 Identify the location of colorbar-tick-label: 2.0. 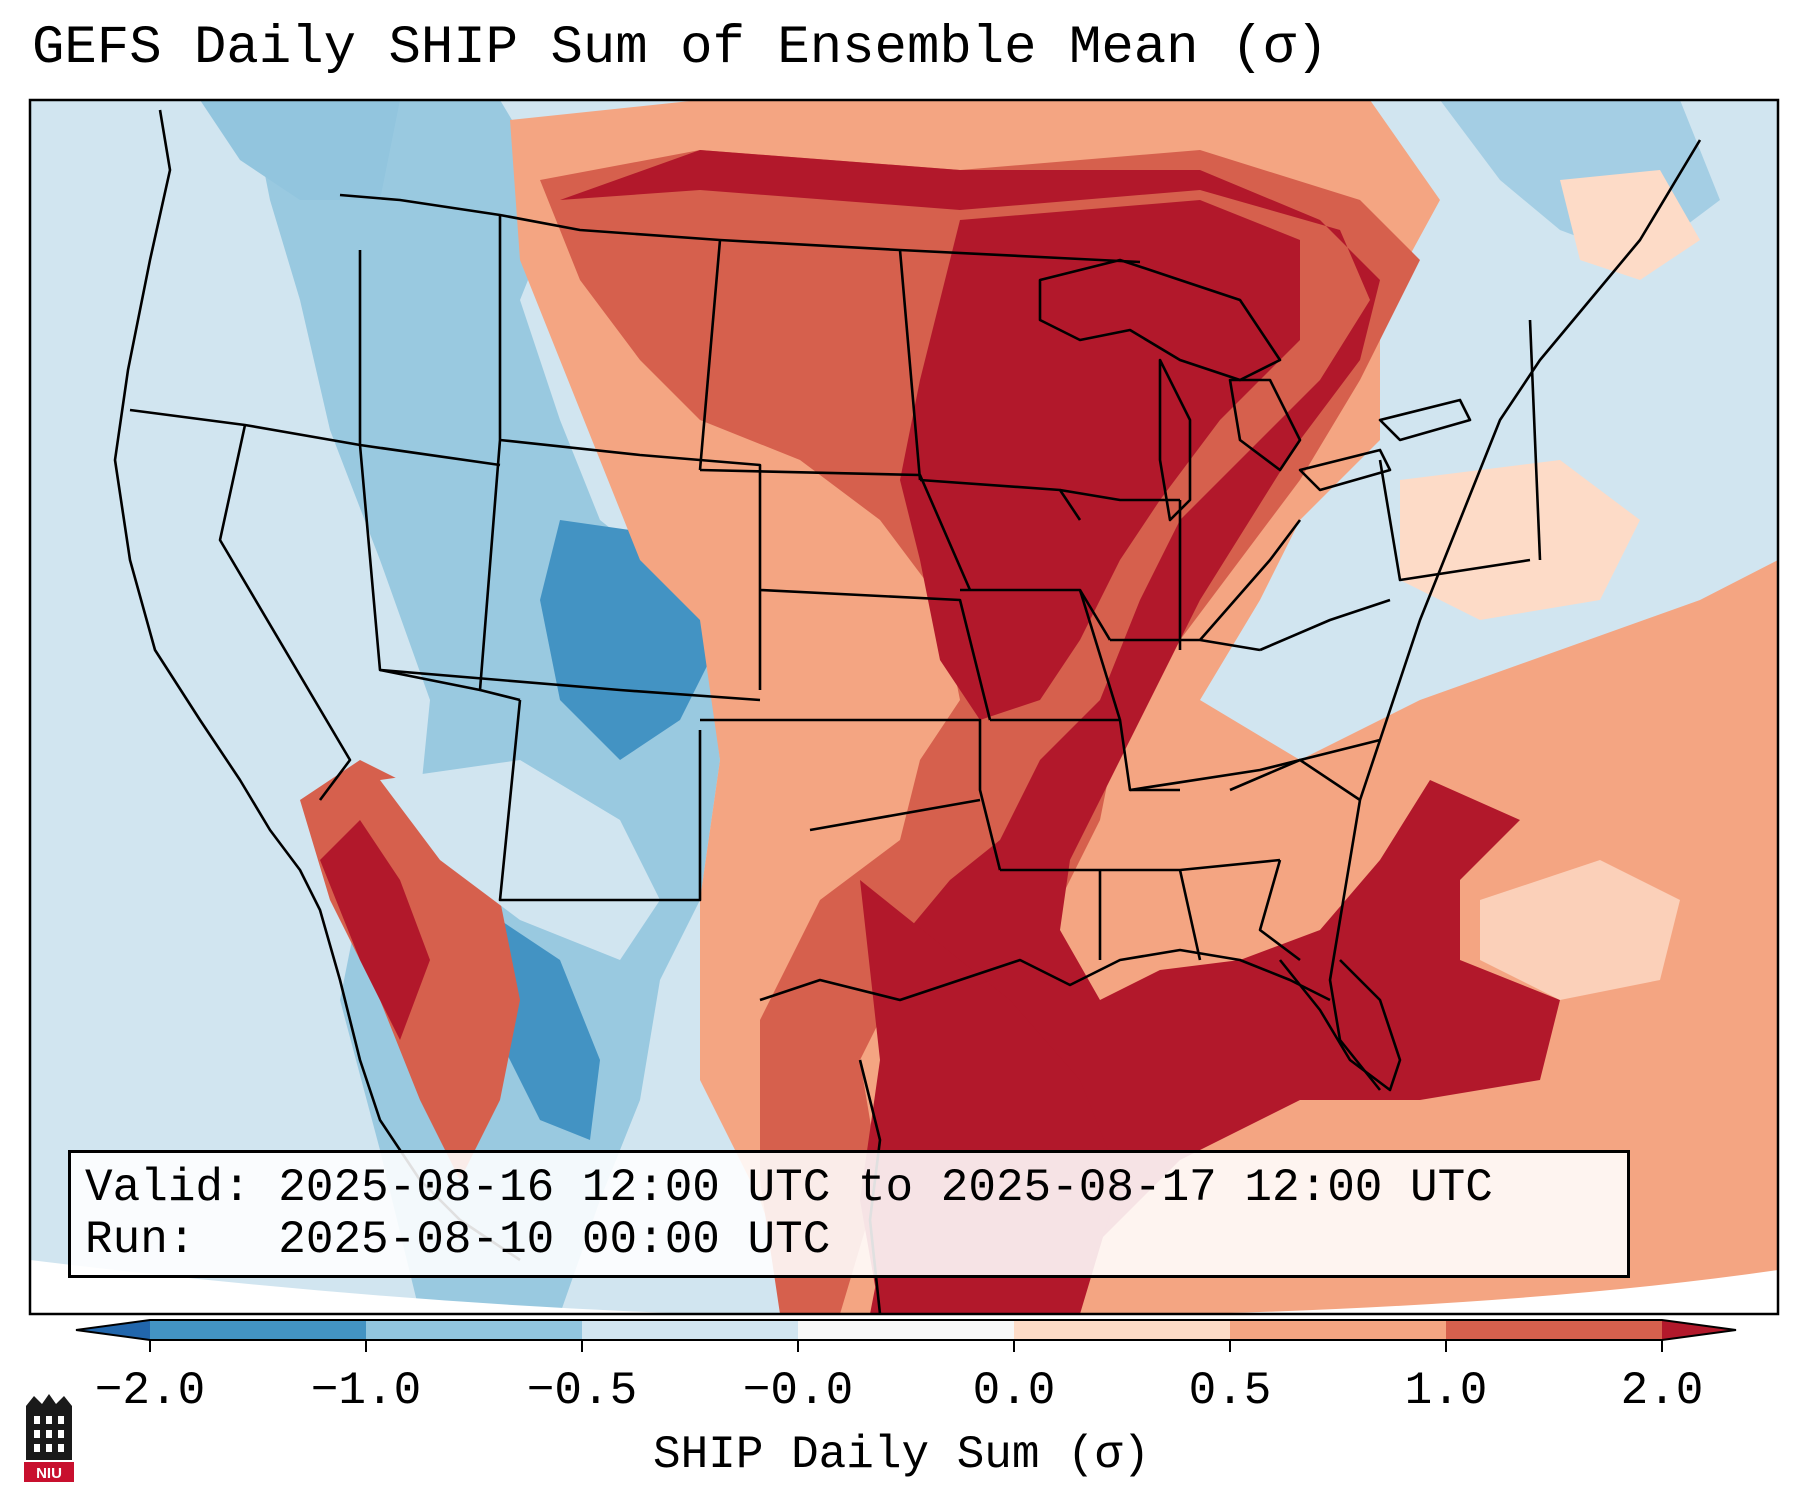
(1662, 1391).